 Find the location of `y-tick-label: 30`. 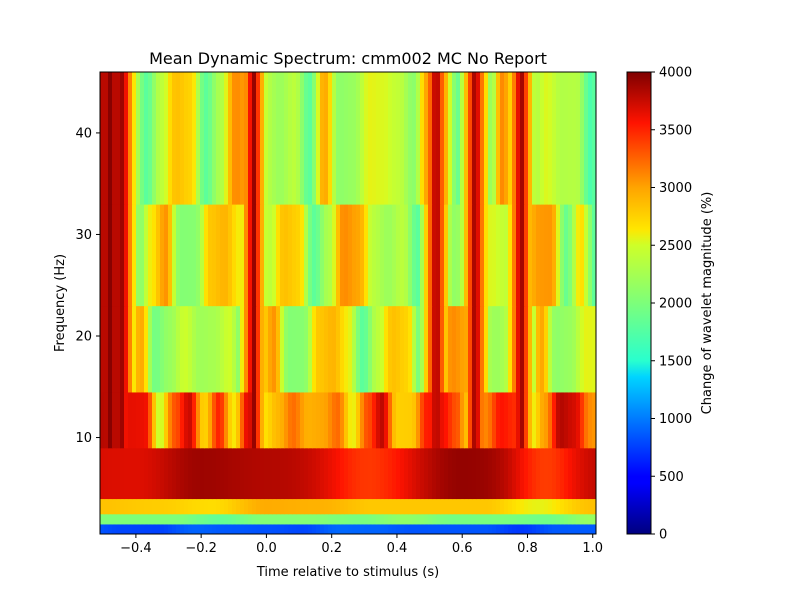

y-tick-label: 30 is located at coordinates (83, 235).